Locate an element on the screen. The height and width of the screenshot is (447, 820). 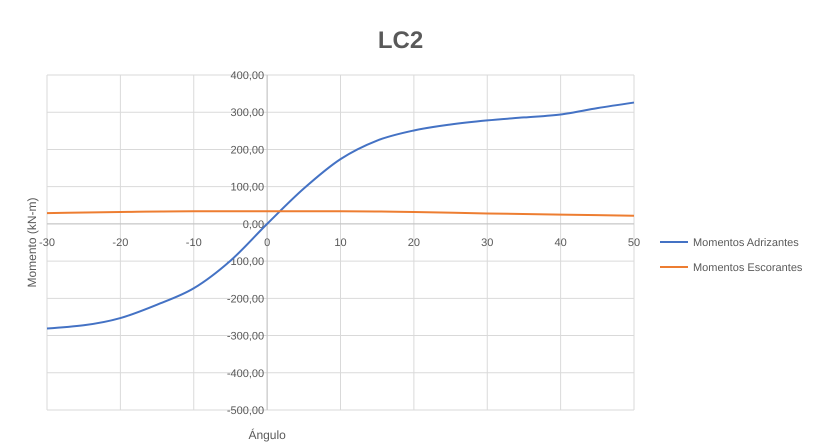
y-tick-label: -300,00 is located at coordinates (245, 336).